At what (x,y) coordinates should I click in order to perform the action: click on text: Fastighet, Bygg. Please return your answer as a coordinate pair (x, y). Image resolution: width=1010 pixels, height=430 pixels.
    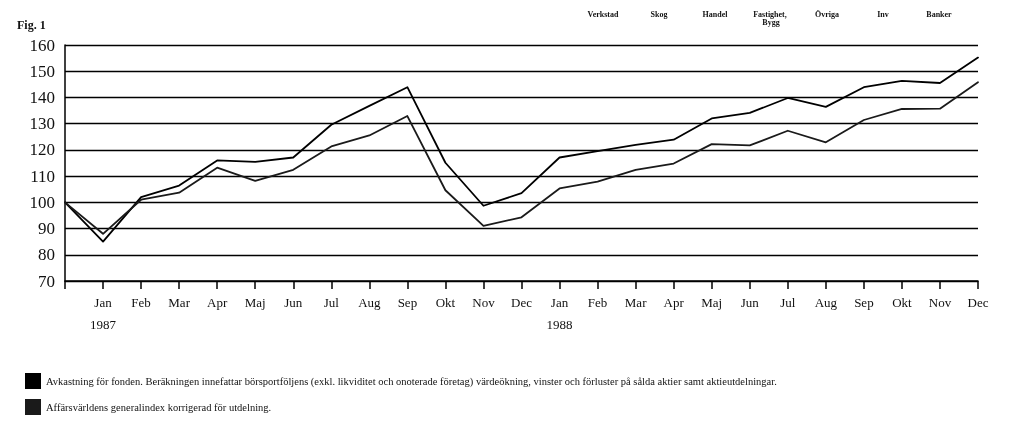
    Looking at the image, I should click on (771, 18).